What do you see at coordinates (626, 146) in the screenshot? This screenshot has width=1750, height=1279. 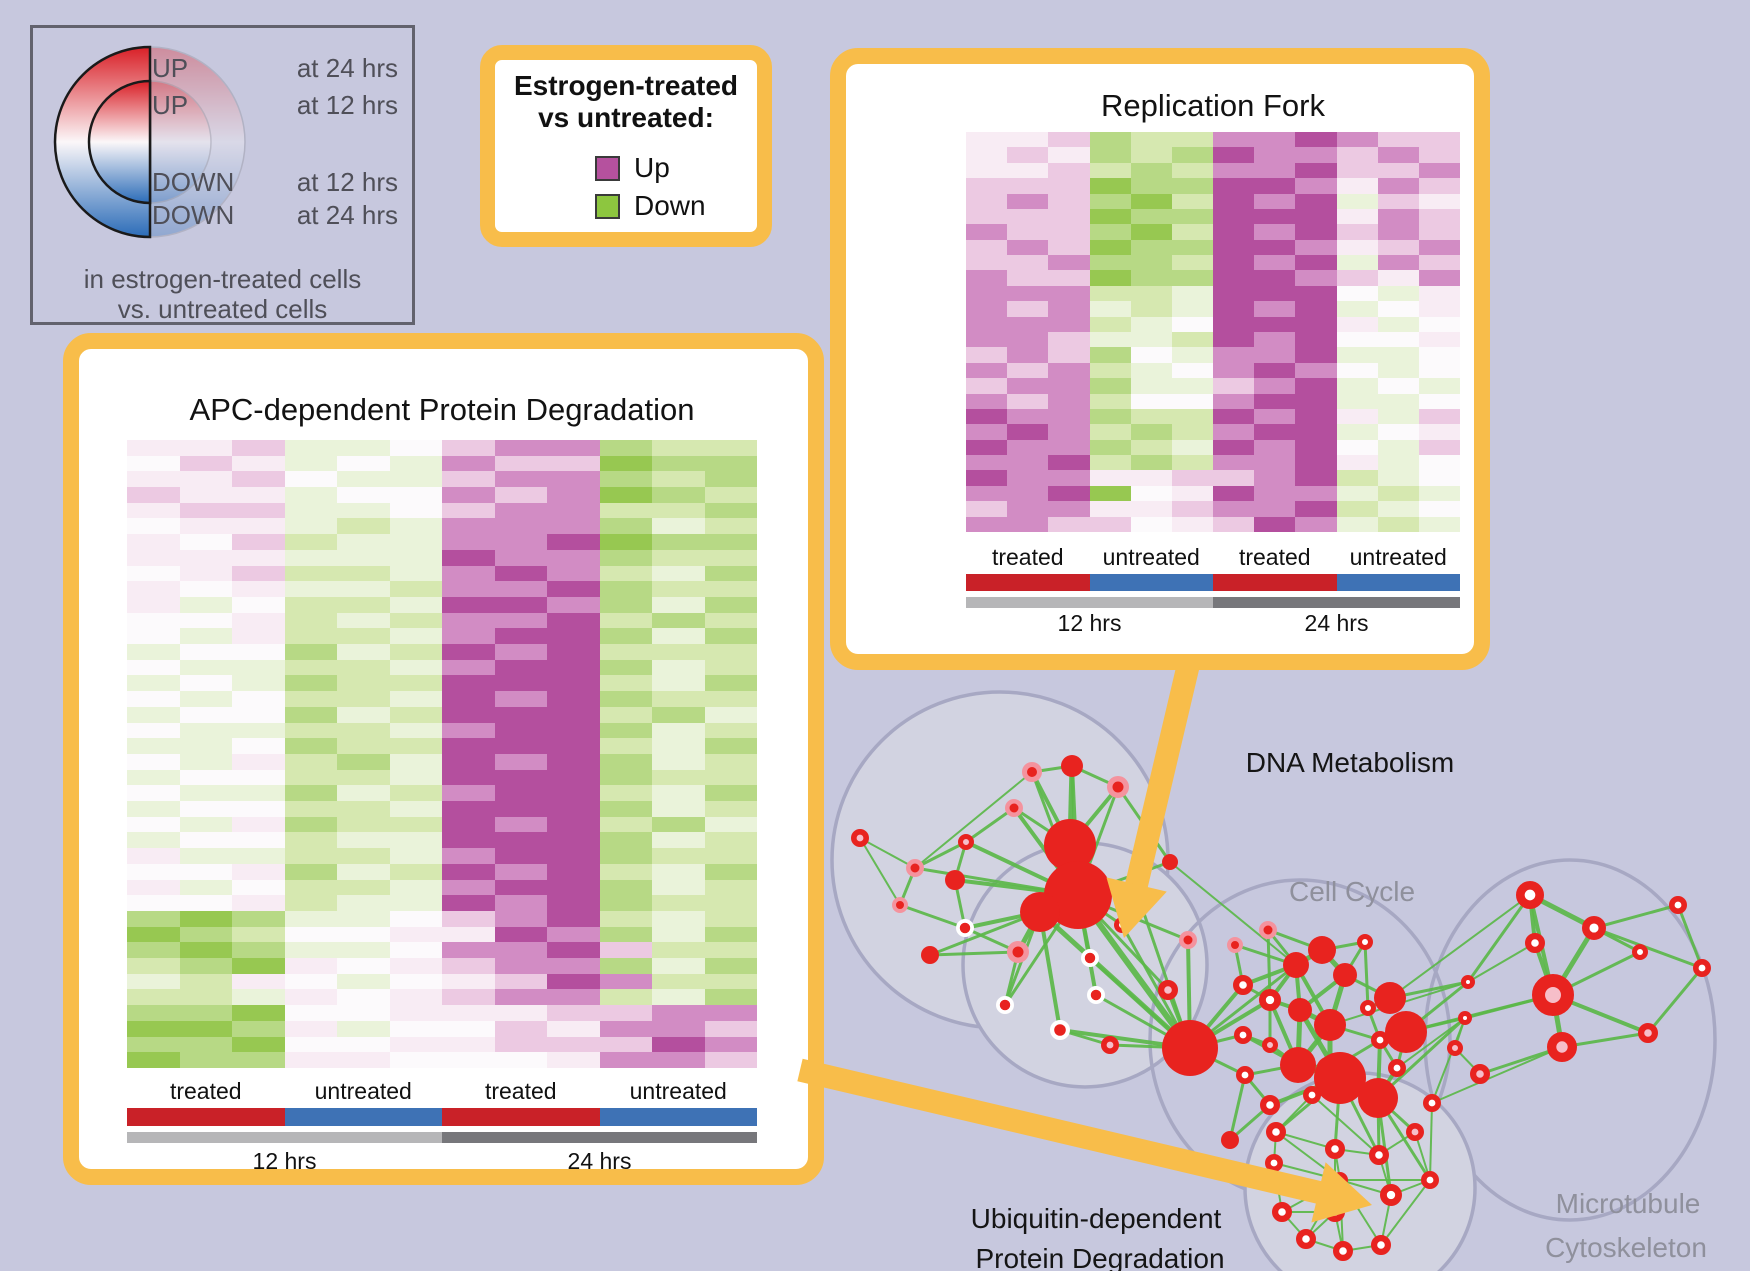 I see `color-legend-box: Estrogen-treated vs untreated: Up Down` at bounding box center [626, 146].